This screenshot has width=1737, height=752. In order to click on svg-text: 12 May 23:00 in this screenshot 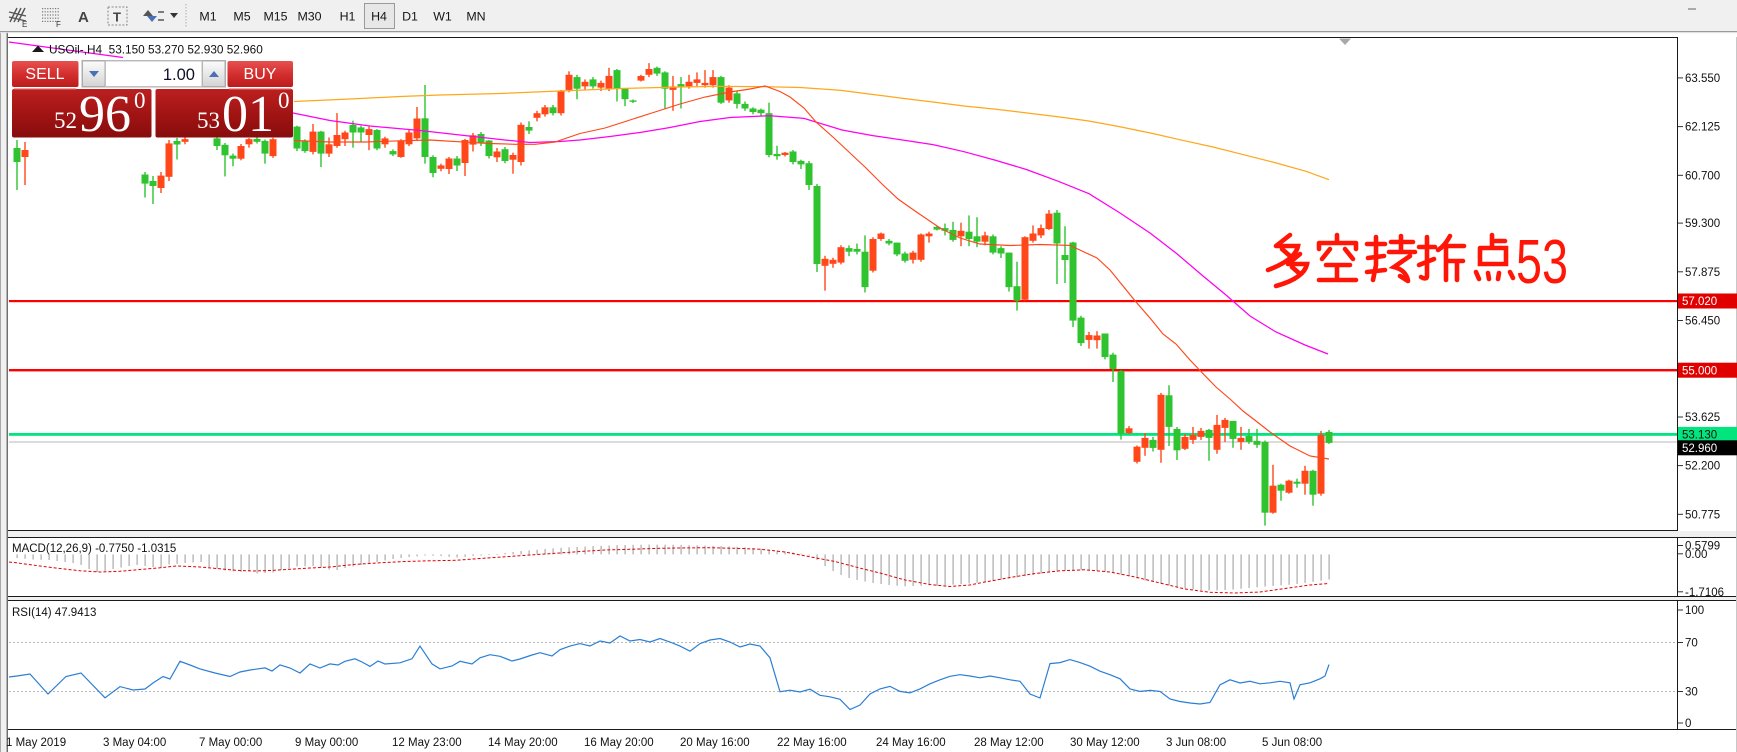, I will do `click(427, 743)`.